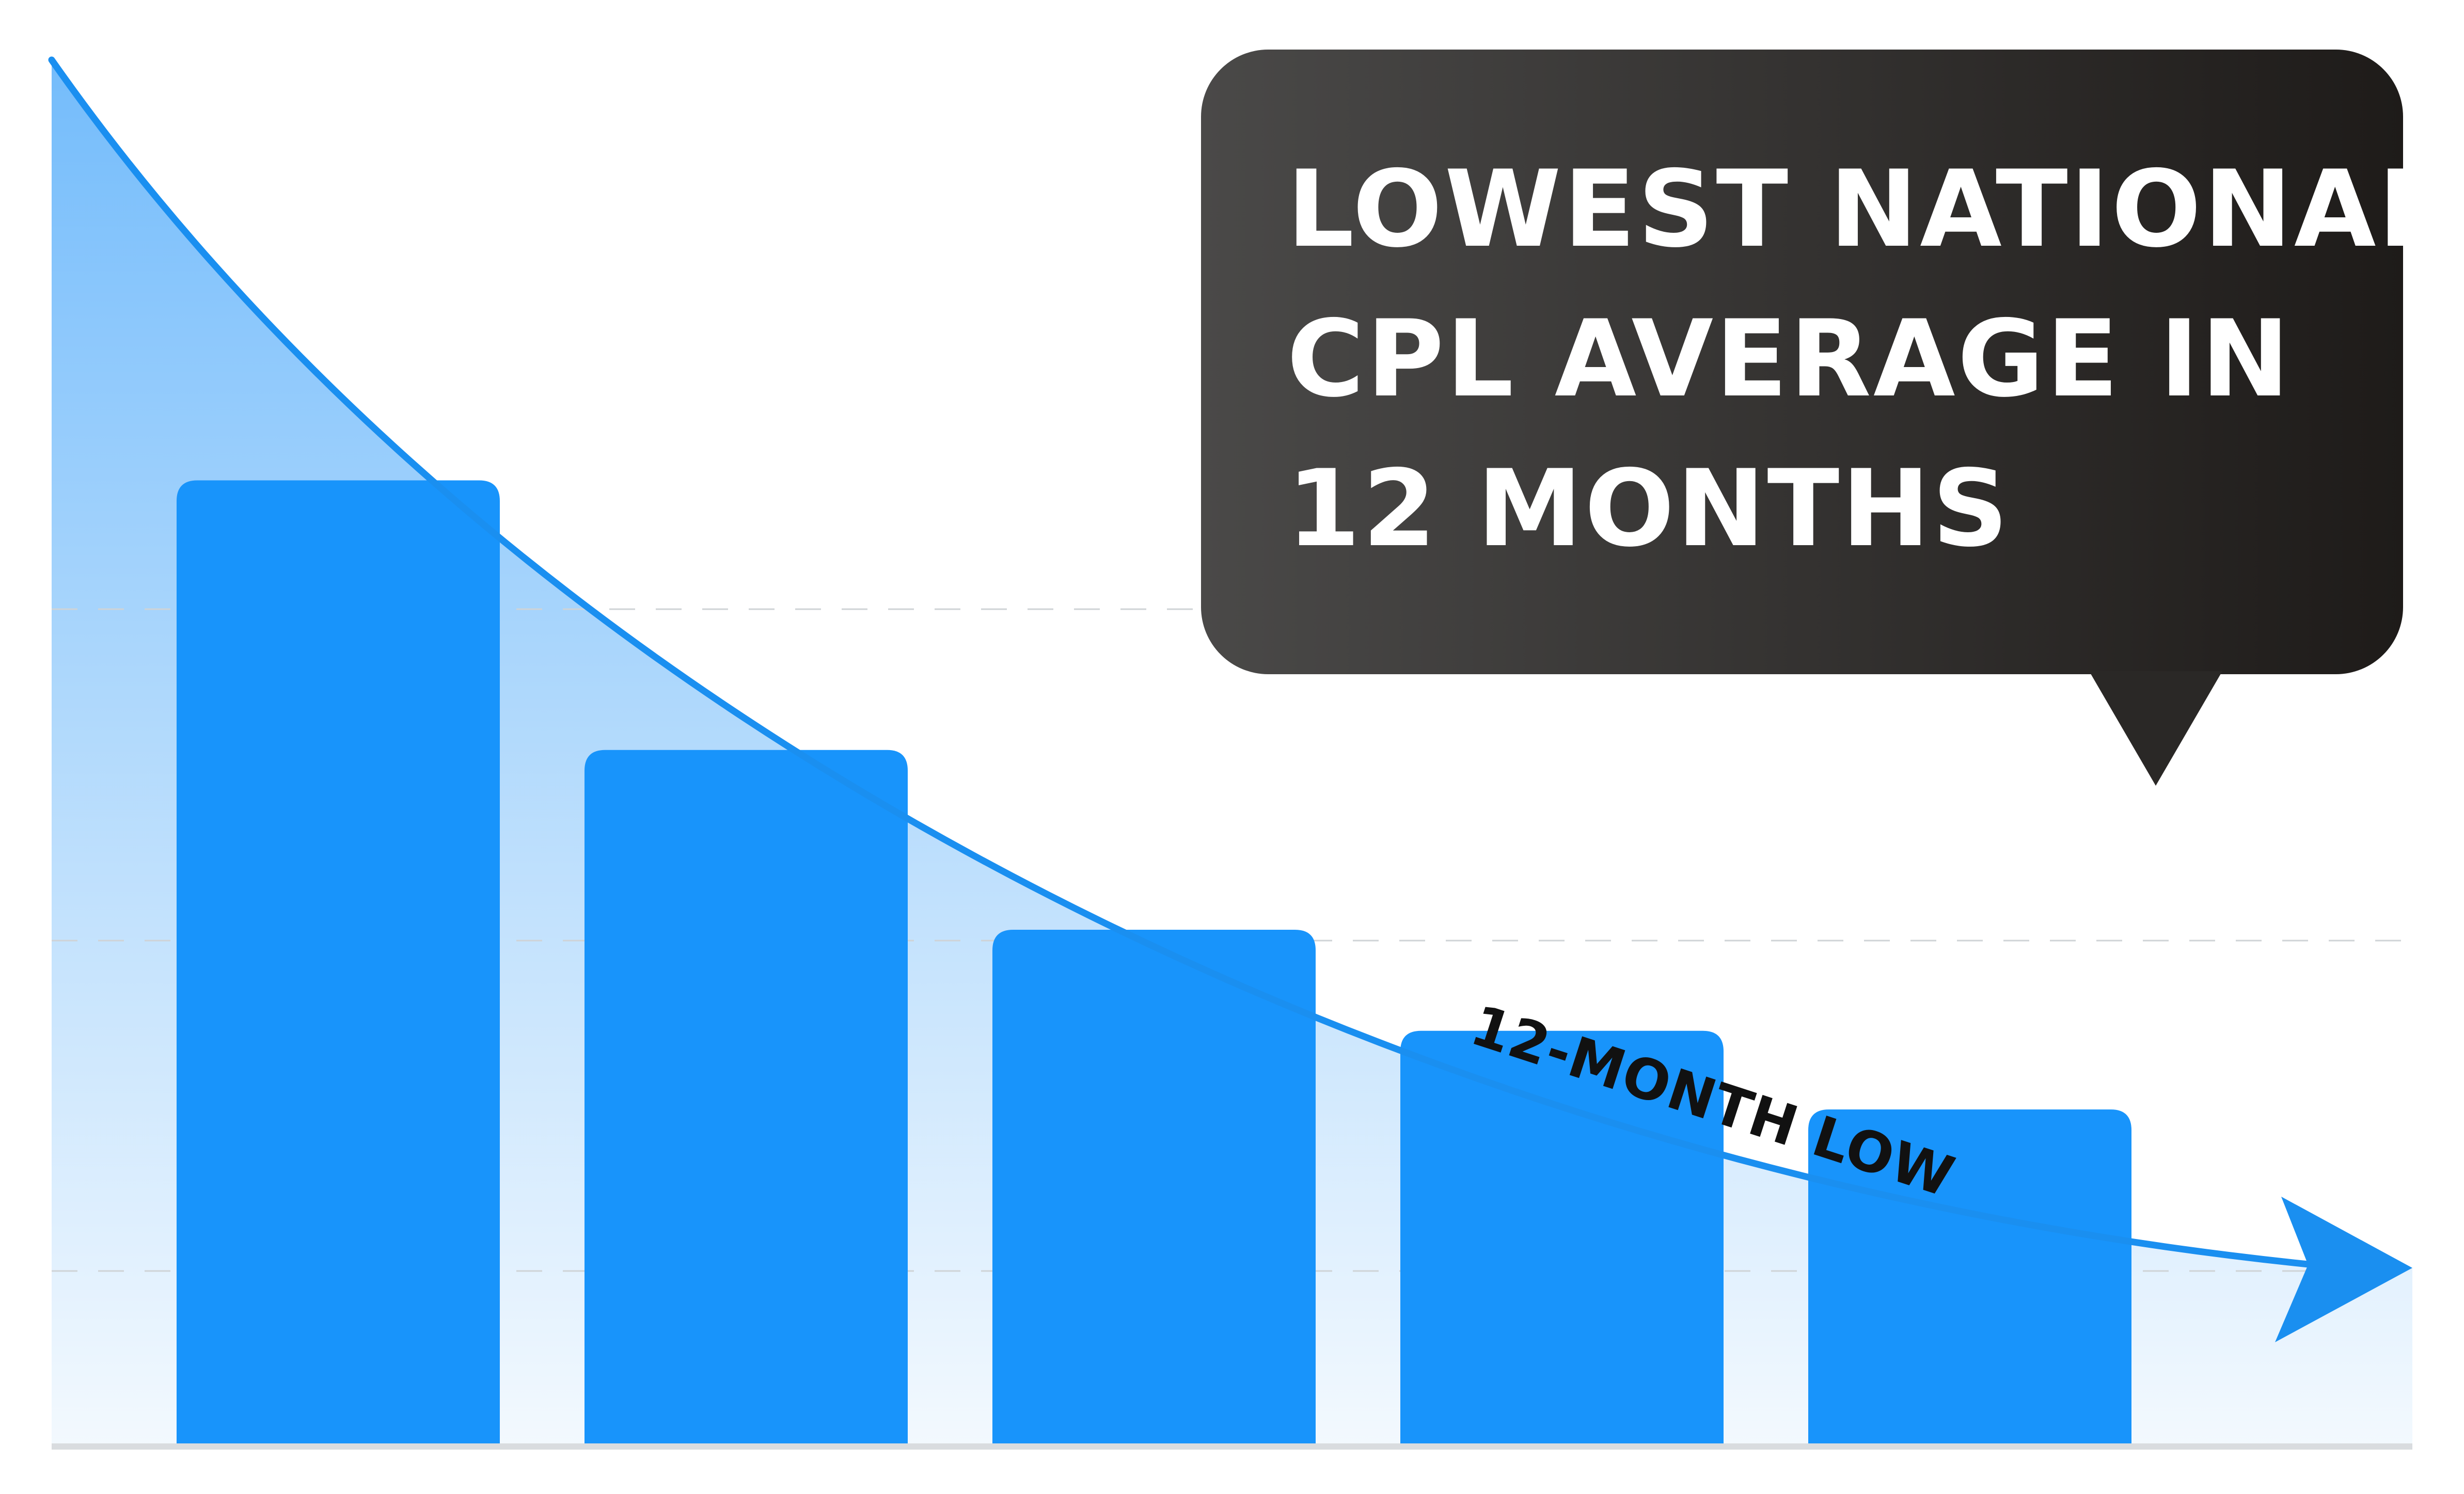 This screenshot has width=2464, height=1494. What do you see at coordinates (1867, 210) in the screenshot?
I see `callout-line-1: LOWEST NATIONAL` at bounding box center [1867, 210].